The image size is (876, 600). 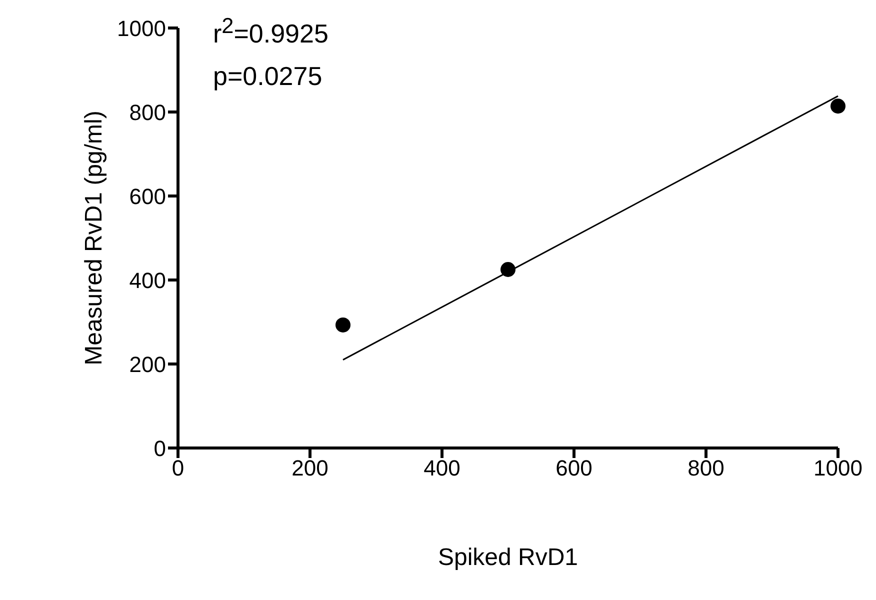 What do you see at coordinates (574, 468) in the screenshot?
I see `x-tick-label: 600` at bounding box center [574, 468].